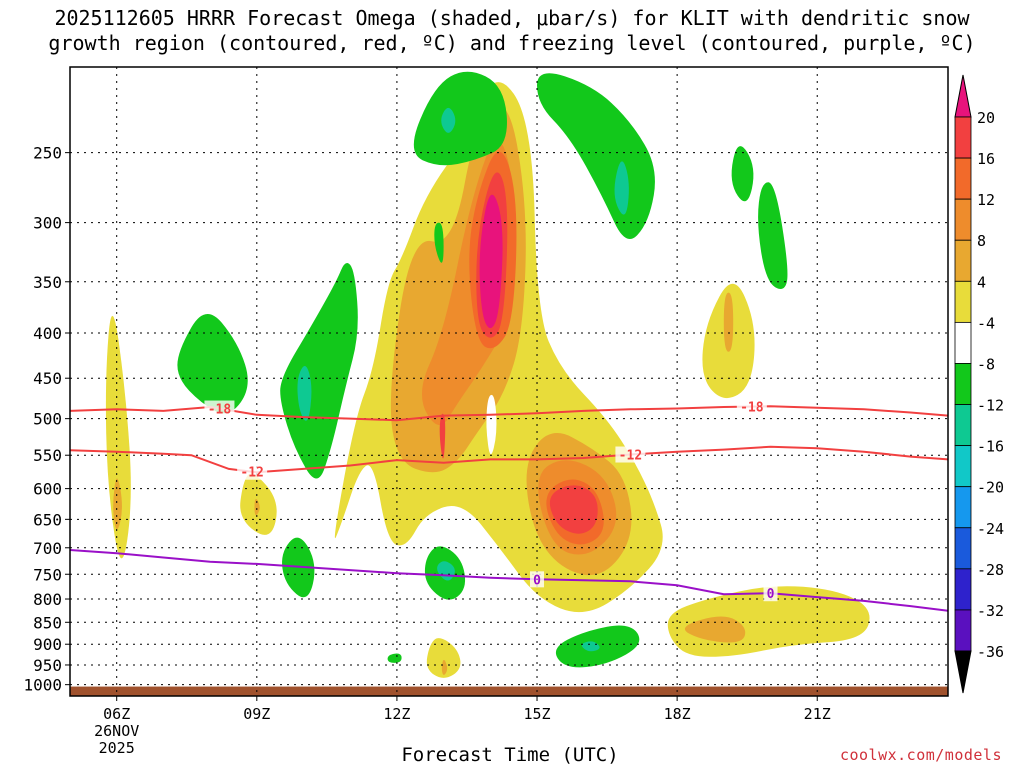  Describe the element at coordinates (47, 282) in the screenshot. I see `y-tick-label-350: 350` at that location.